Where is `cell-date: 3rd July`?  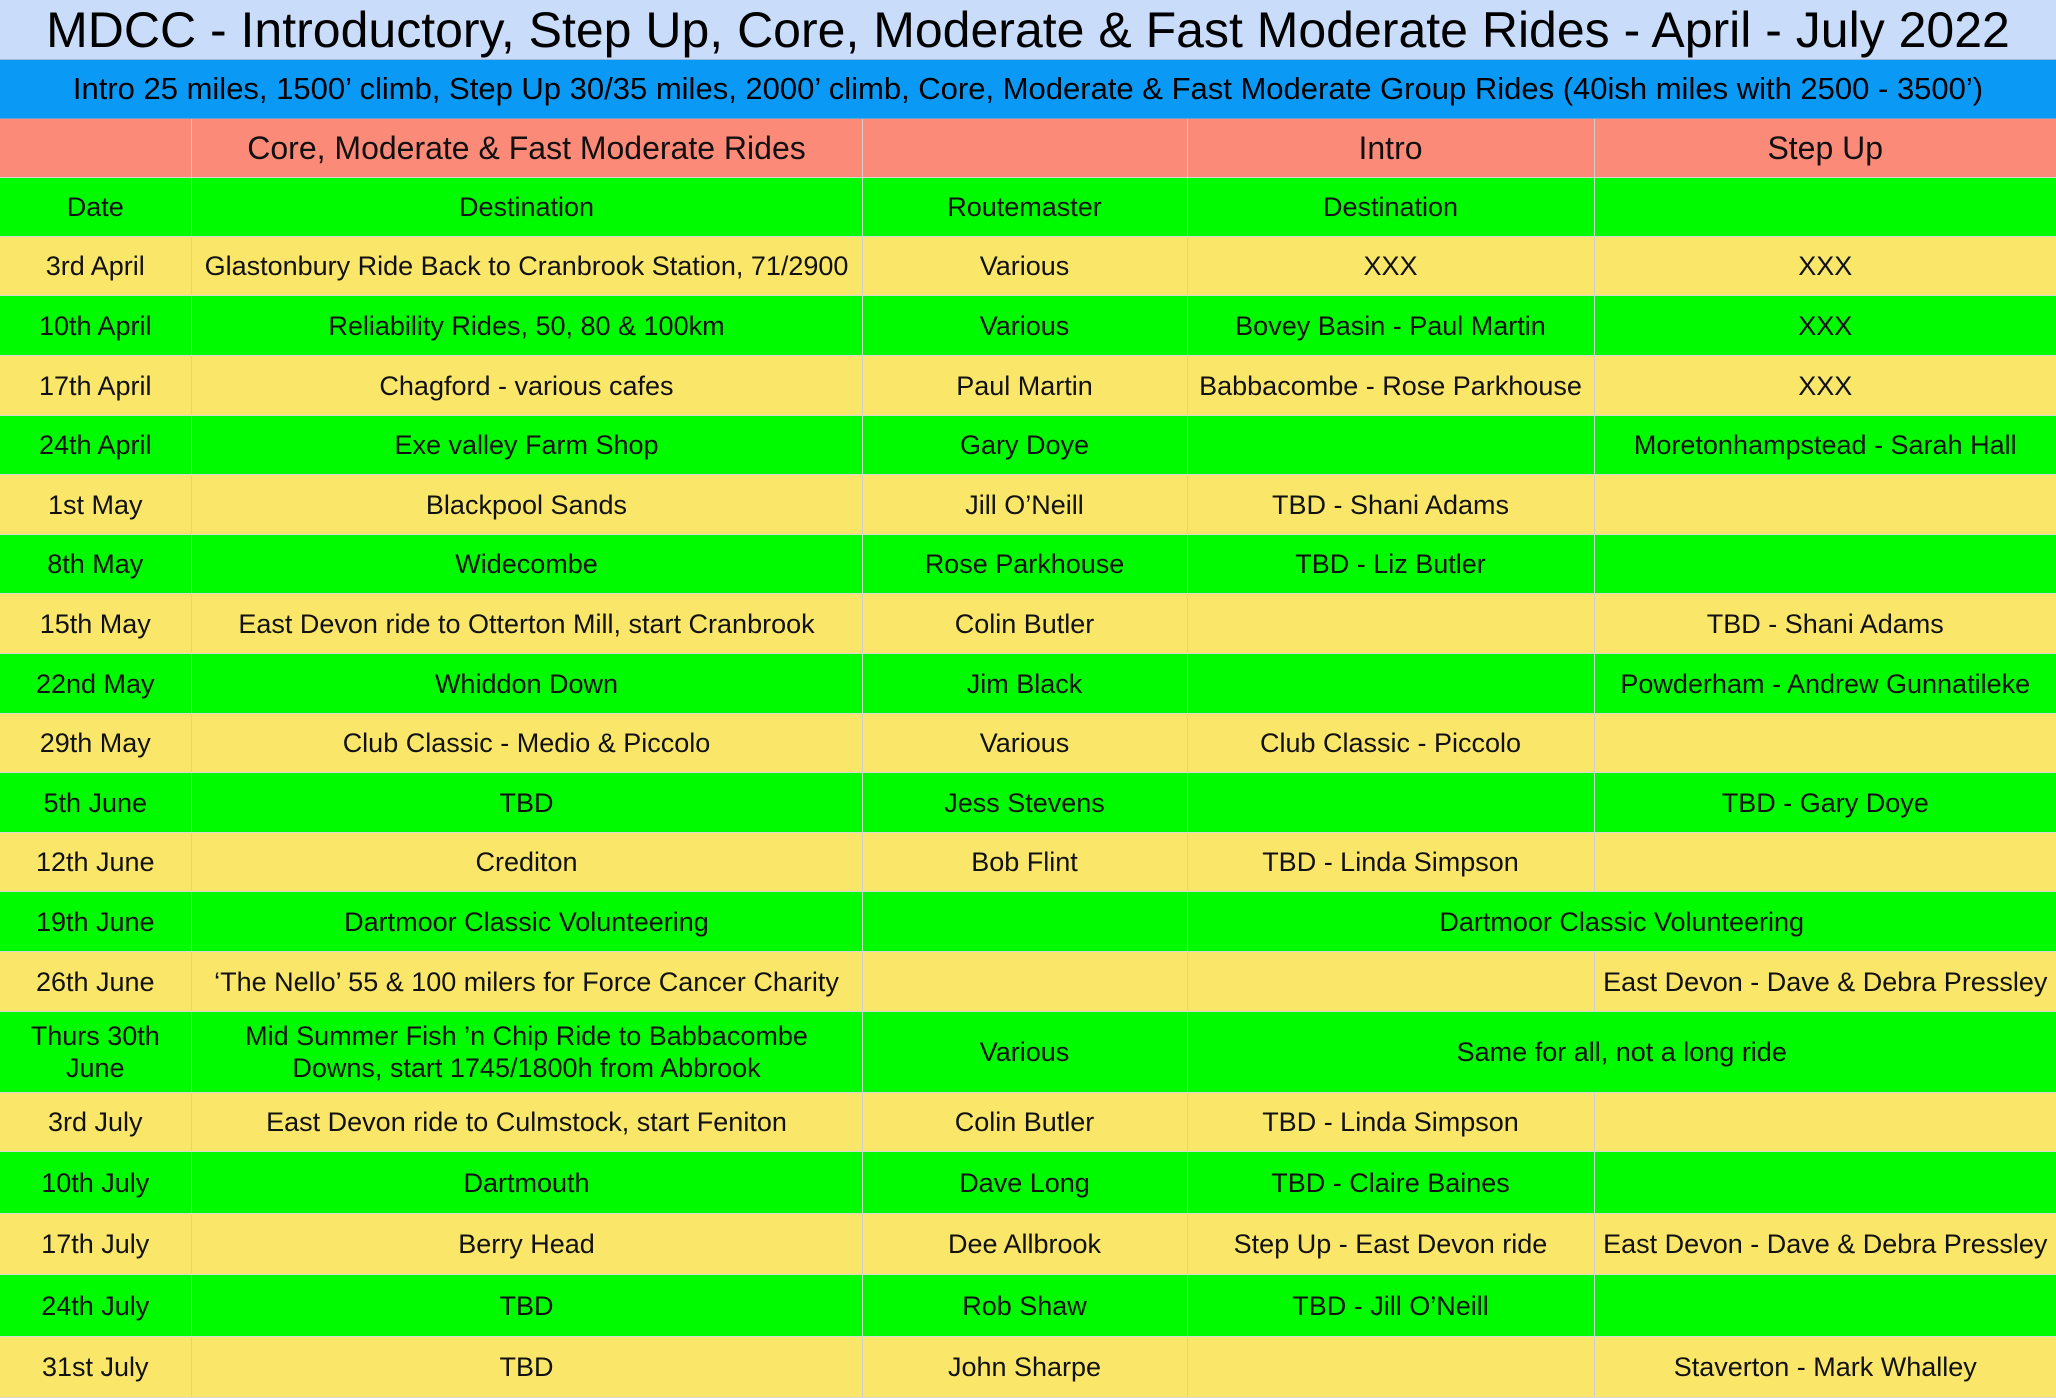 cell-date: 3rd July is located at coordinates (96, 1122).